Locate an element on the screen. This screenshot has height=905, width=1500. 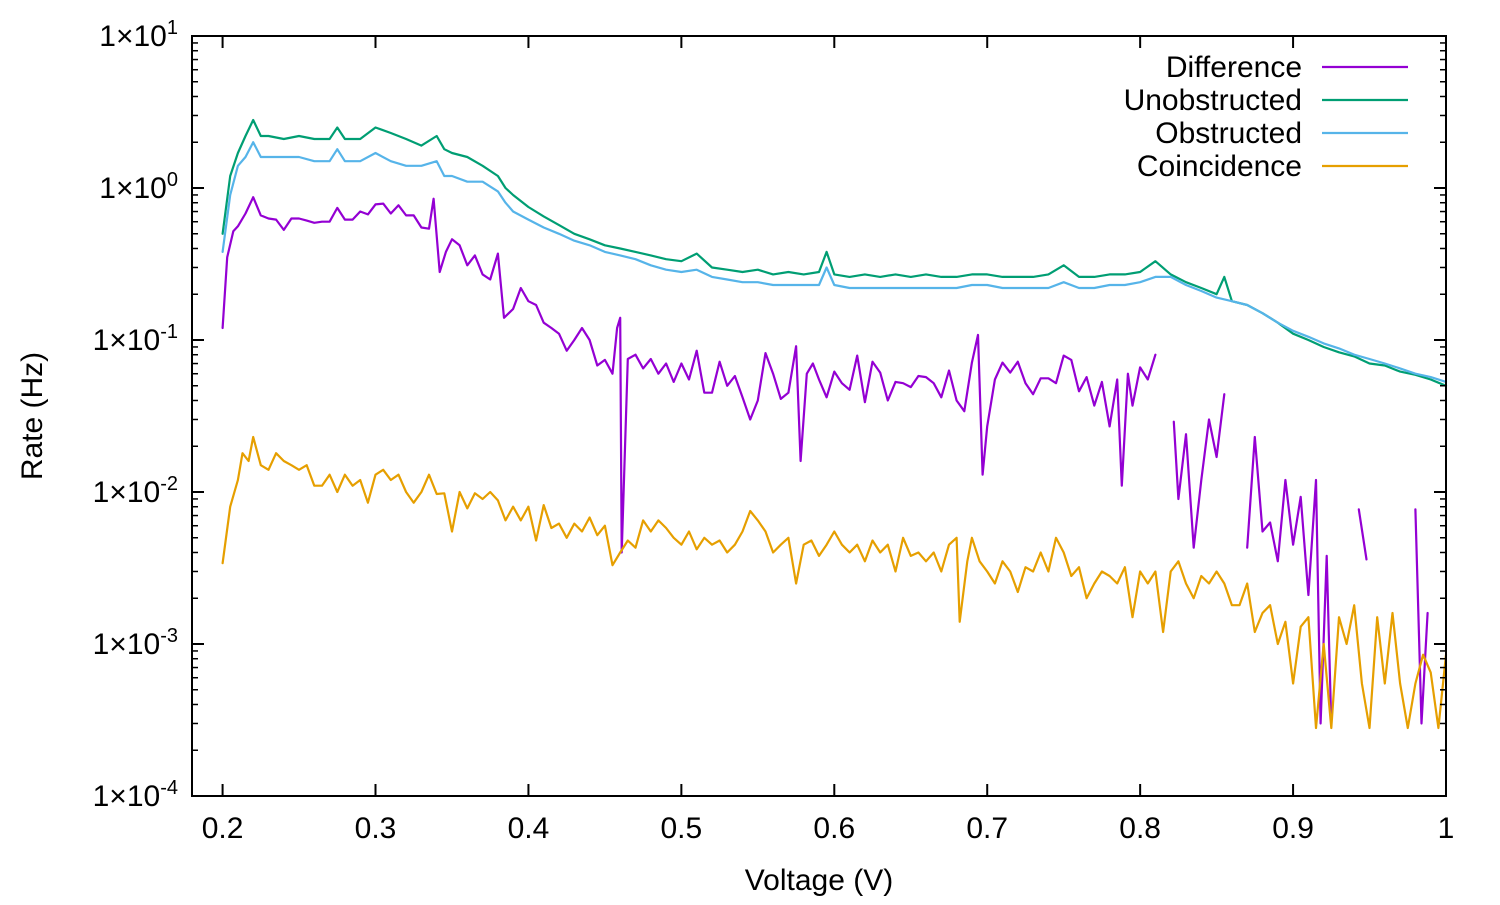
x-tick-label: 0.8 is located at coordinates (1140, 828).